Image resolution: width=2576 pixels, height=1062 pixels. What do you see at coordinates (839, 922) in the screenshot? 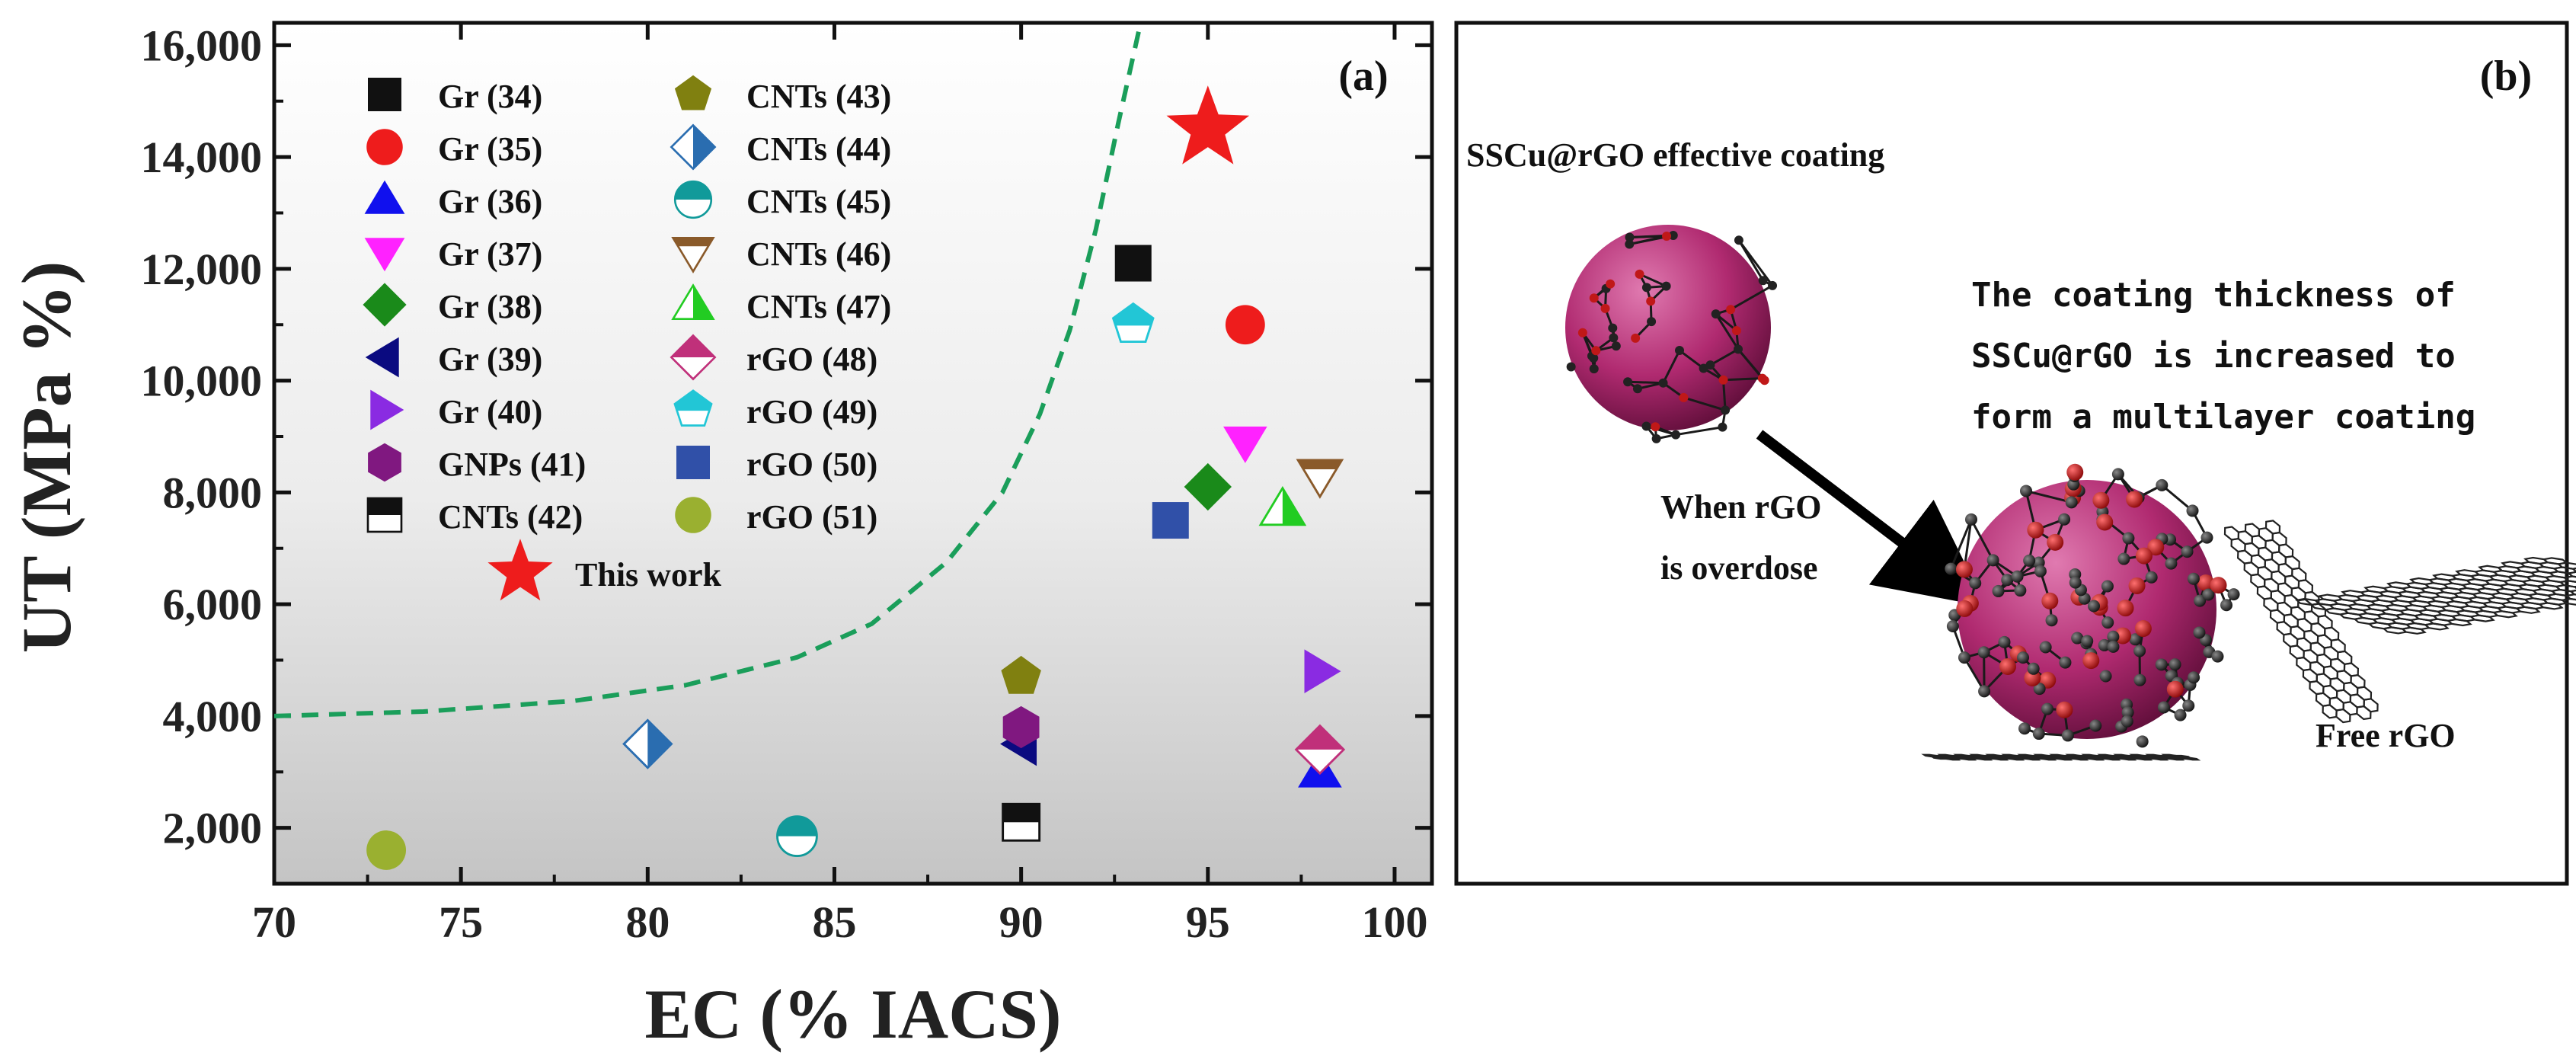
I see `x-tick-labels: 70 75 80 85 90 95 100` at bounding box center [839, 922].